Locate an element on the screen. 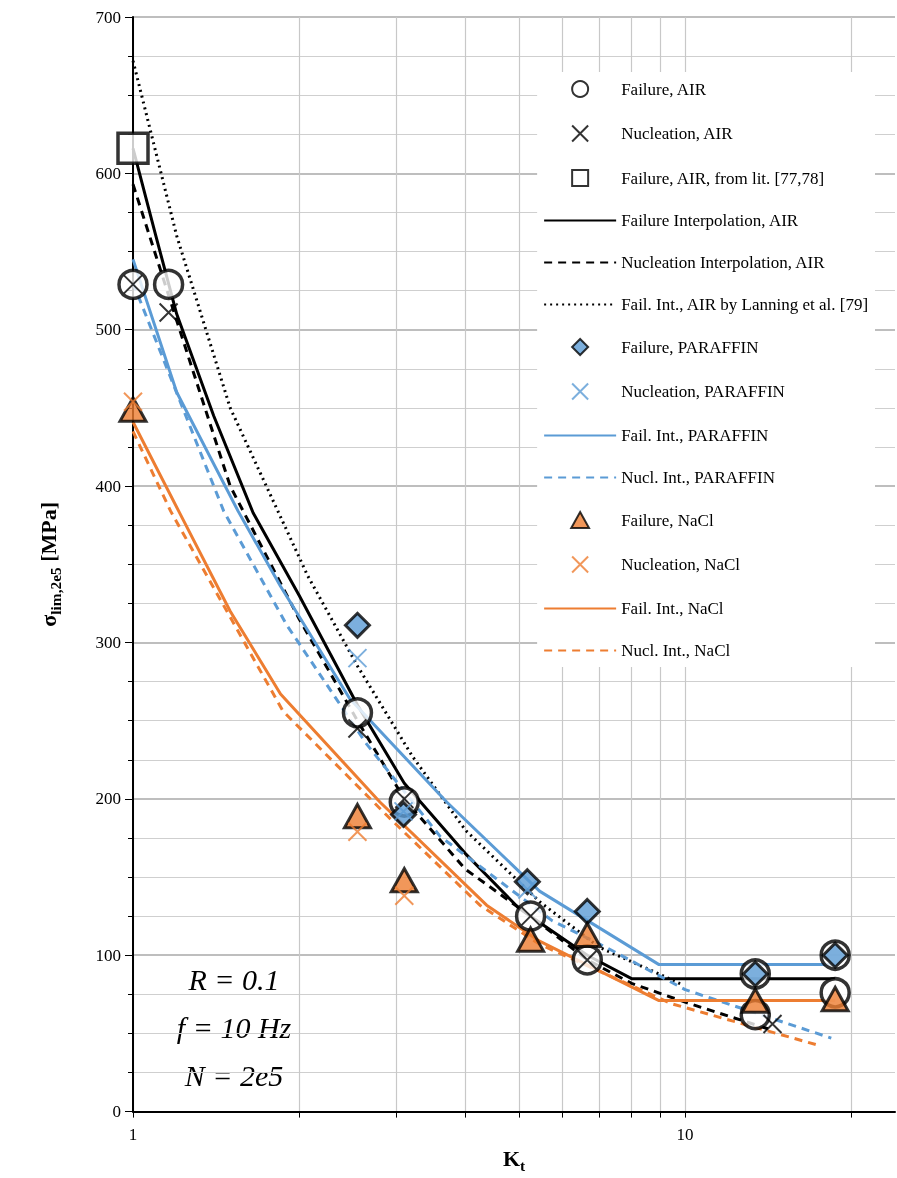 Image resolution: width=897 pixels, height=1178 pixels. legend-label: Failure, AIR is located at coordinates (664, 89).